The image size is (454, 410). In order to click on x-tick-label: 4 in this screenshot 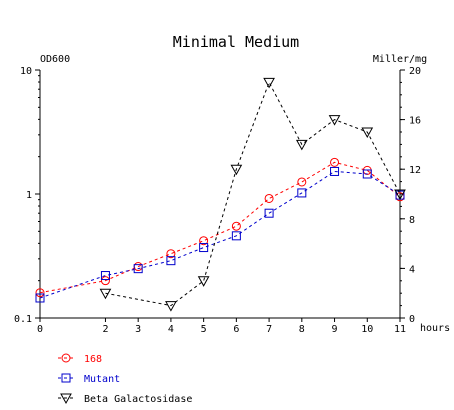, I will do `click(171, 329)`.